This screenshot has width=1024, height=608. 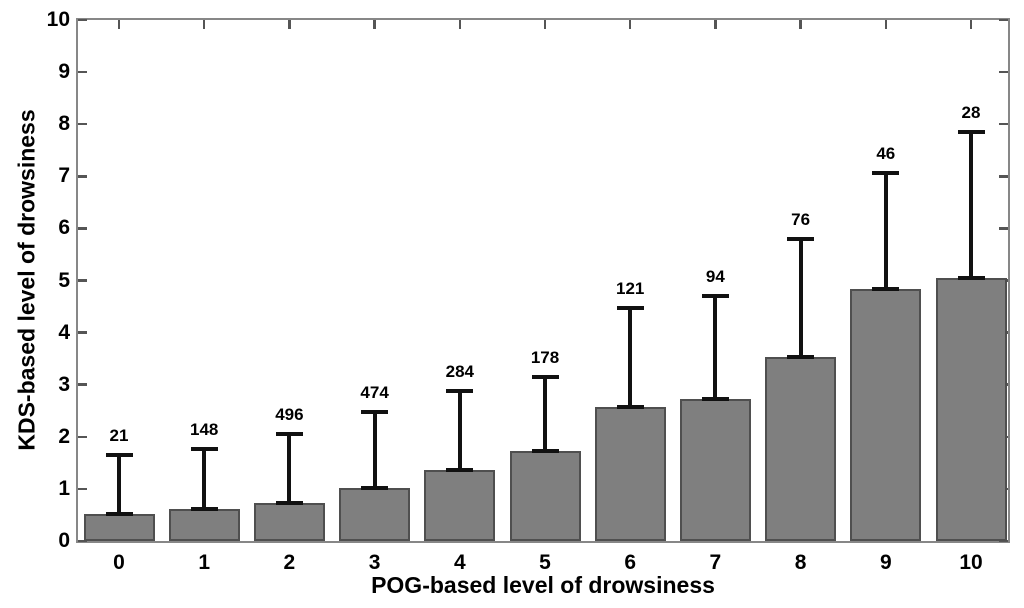 I want to click on y-tick-label: 7, so click(x=64, y=176).